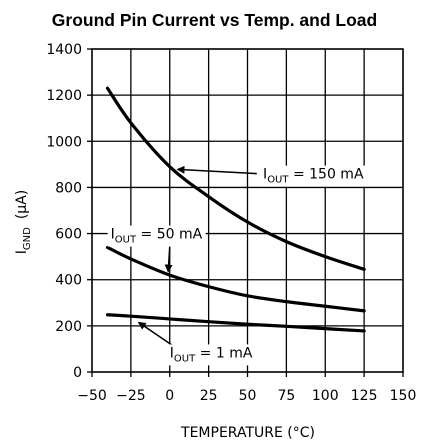 This screenshot has width=429, height=445. I want to click on y-tick-label: 600, so click(68, 235).